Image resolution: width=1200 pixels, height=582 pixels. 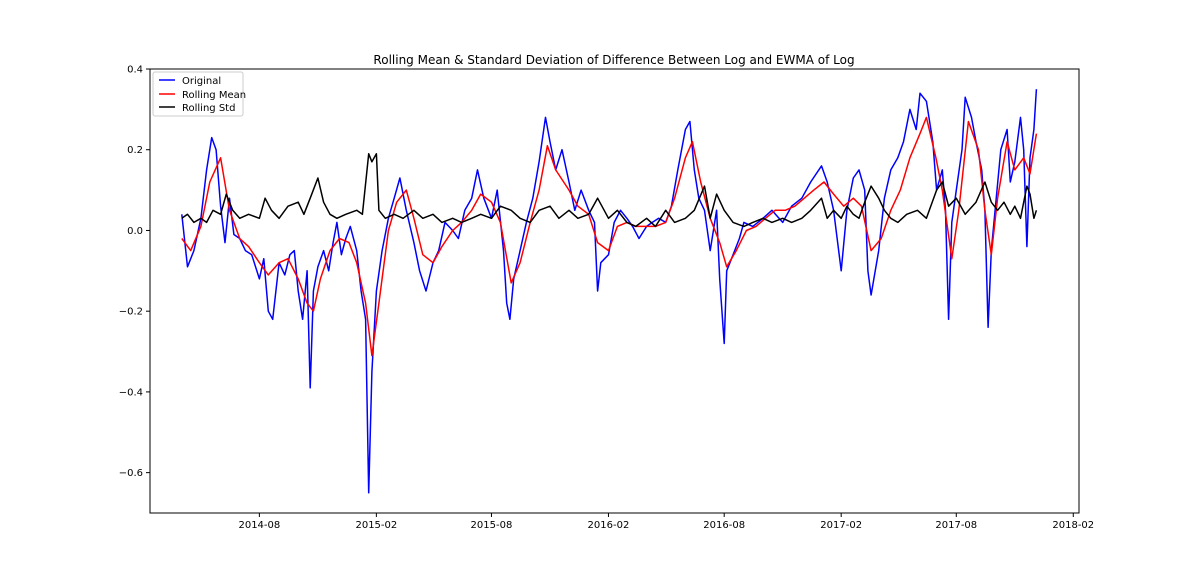 I want to click on legend-box, so click(x=198, y=94).